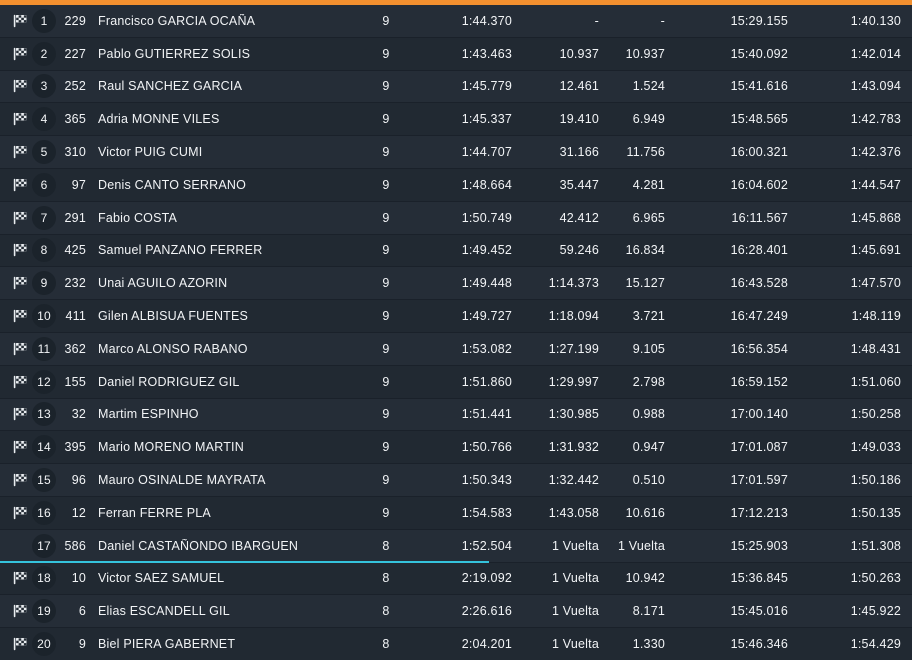 This screenshot has height=660, width=912. What do you see at coordinates (875, 20) in the screenshot?
I see `best-lap-time: 1:40.130` at bounding box center [875, 20].